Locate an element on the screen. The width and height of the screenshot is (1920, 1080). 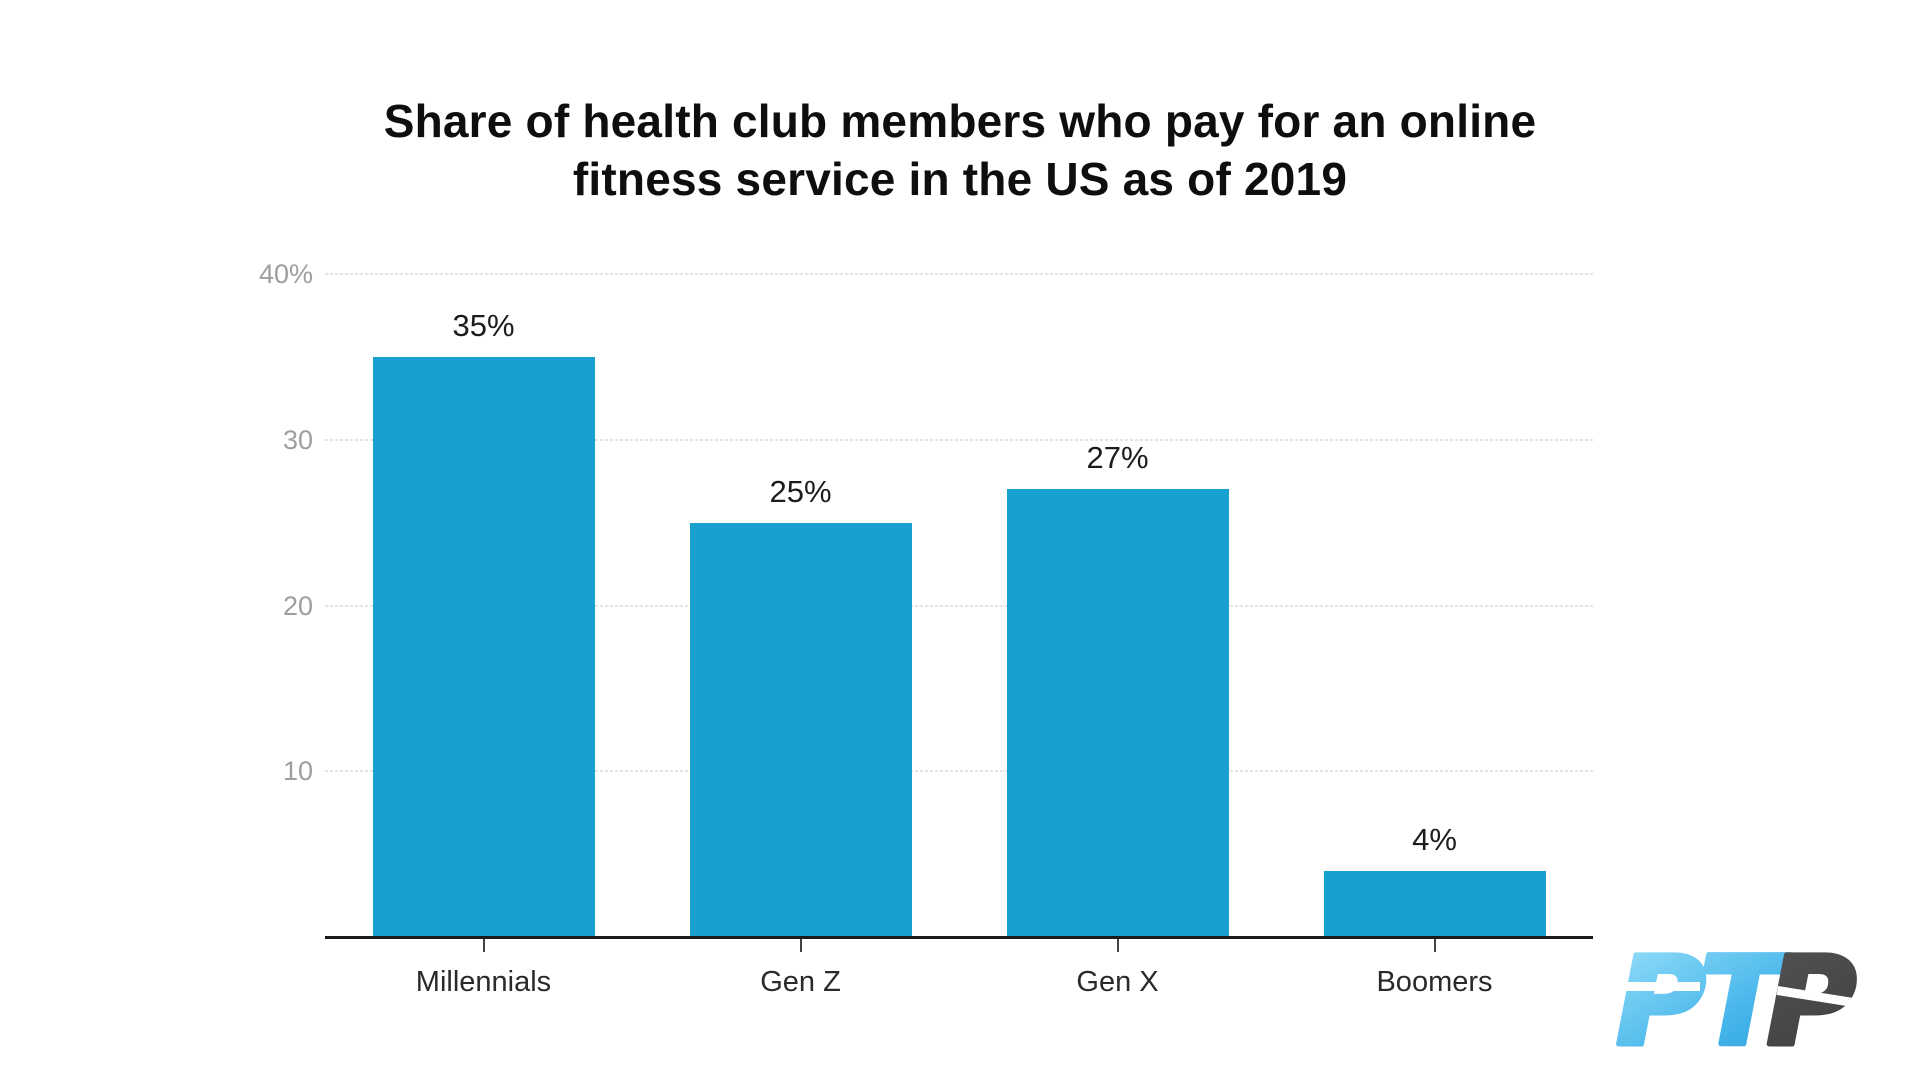
y-axis-tick-label: 10 is located at coordinates (297, 771).